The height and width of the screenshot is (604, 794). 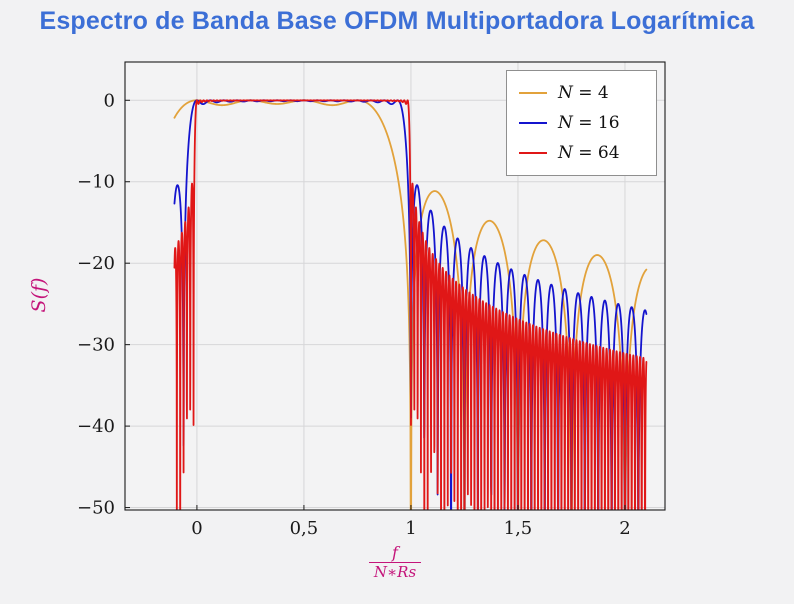 I want to click on x-tick-label: 0,5, so click(x=304, y=528).